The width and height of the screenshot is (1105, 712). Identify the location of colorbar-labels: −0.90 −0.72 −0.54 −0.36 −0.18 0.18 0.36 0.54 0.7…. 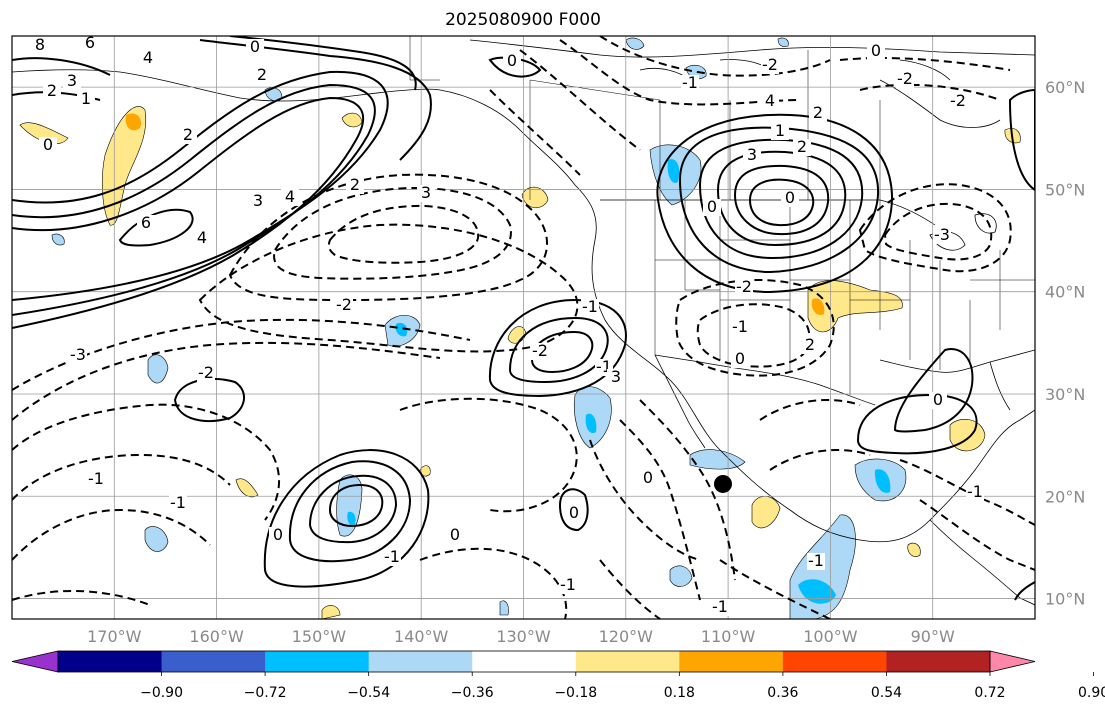
(622, 686).